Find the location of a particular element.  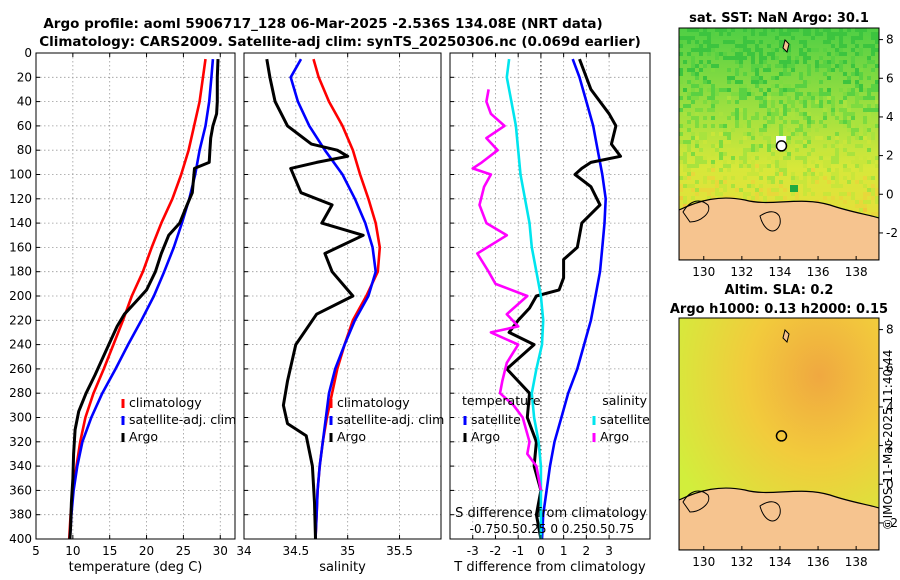

series-line-t-argo is located at coordinates (563, 299).